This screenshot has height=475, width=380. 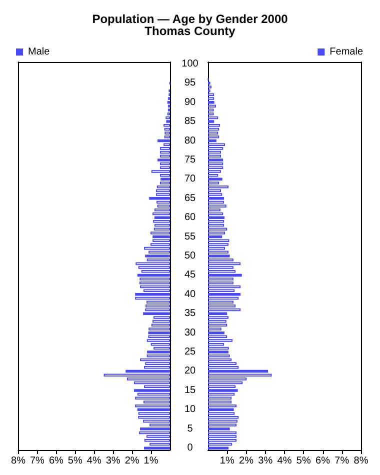 I want to click on y-tick-label: 5, so click(x=190, y=428).